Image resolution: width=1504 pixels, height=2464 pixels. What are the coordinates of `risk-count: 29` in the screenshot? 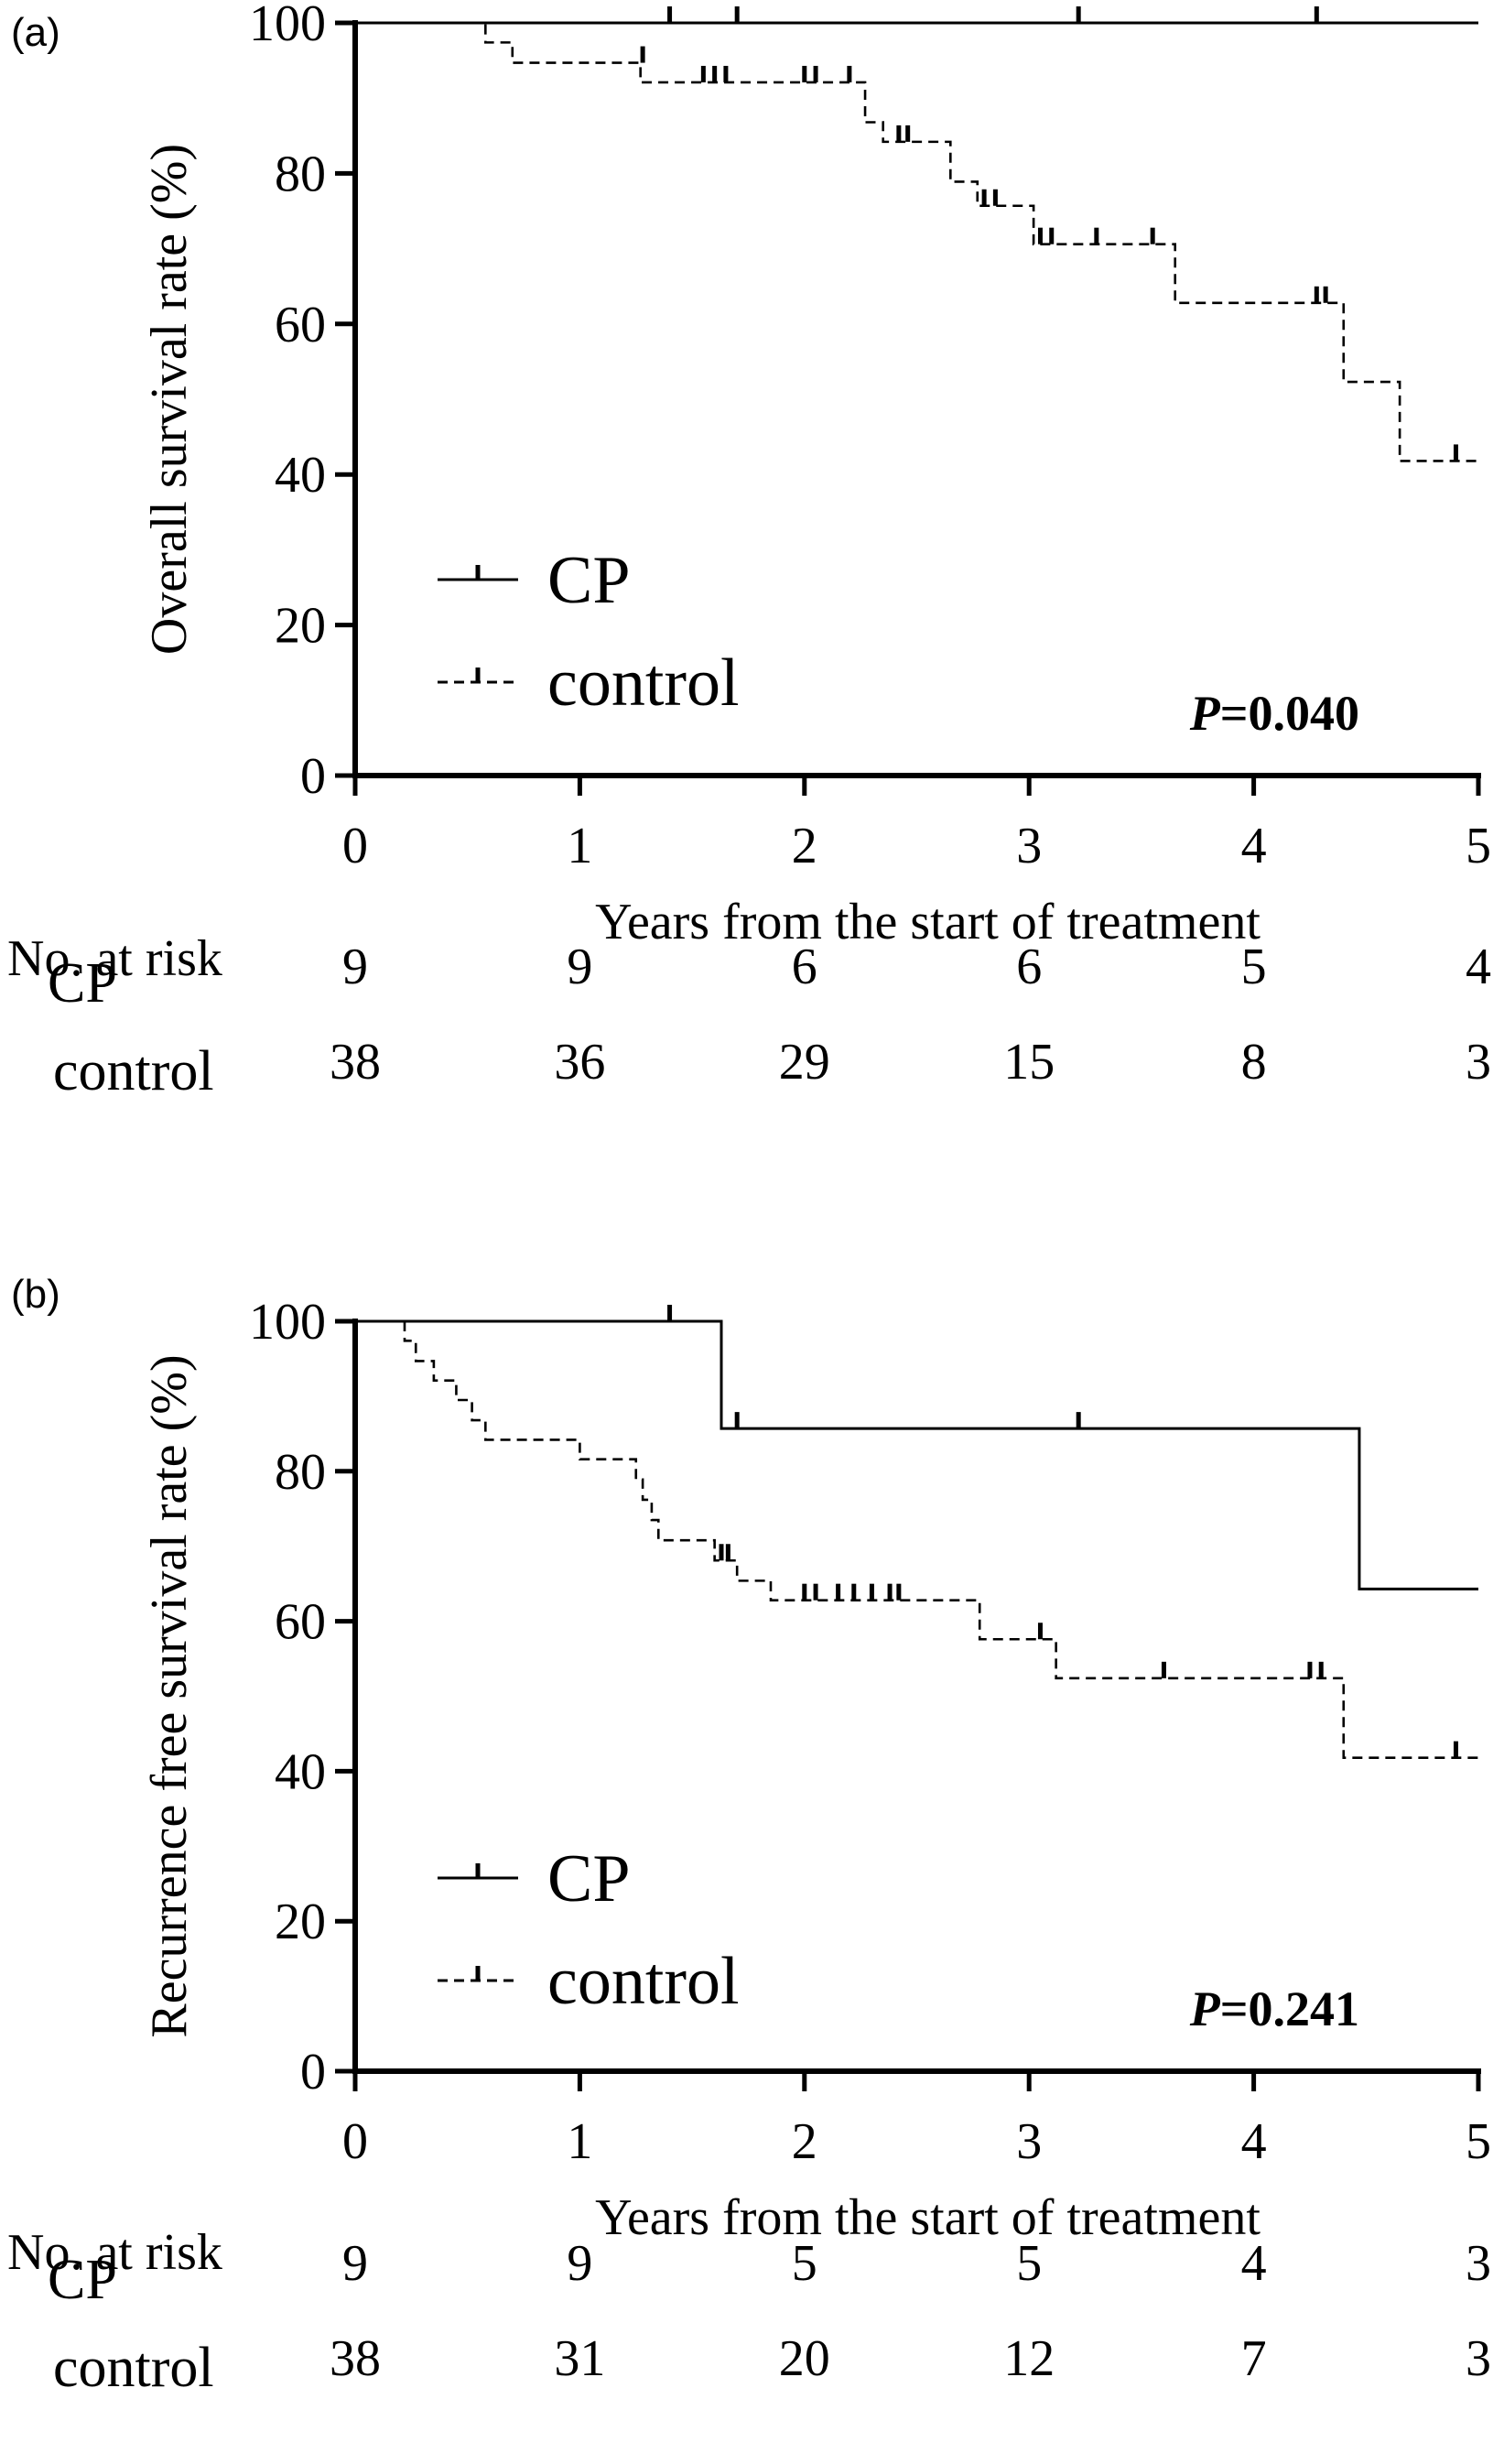 It's located at (804, 1062).